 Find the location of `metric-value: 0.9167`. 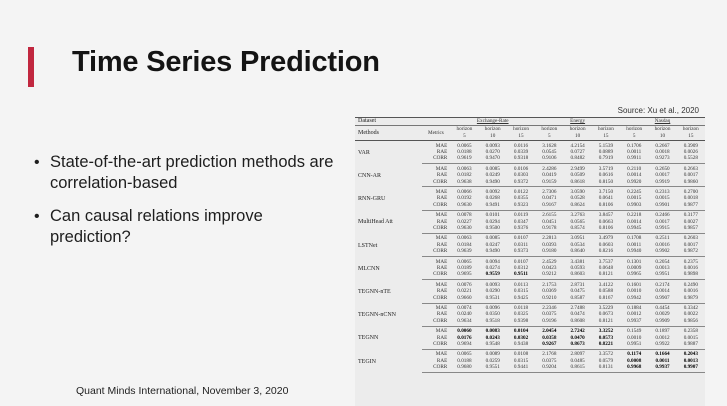

metric-value: 0.9167 is located at coordinates (549, 206).